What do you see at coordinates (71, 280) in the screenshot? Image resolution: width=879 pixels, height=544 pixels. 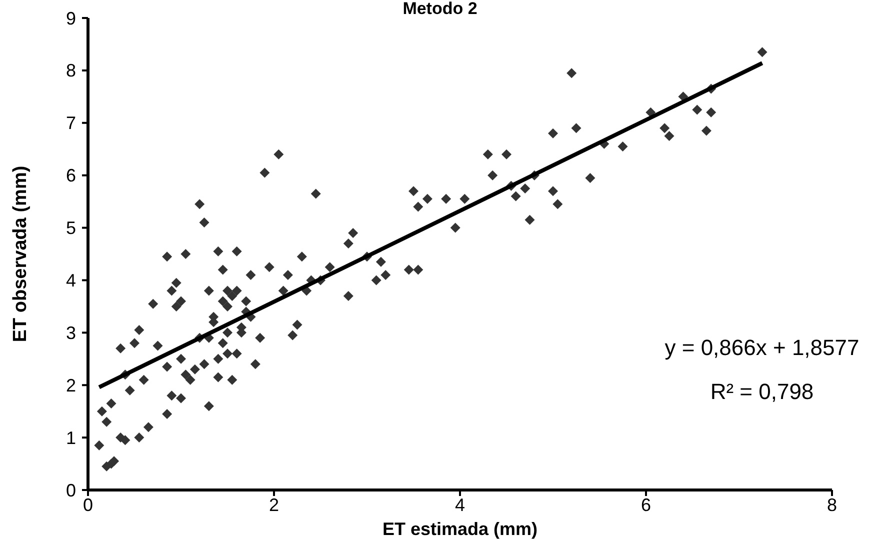 I see `y-tick-label: 4` at bounding box center [71, 280].